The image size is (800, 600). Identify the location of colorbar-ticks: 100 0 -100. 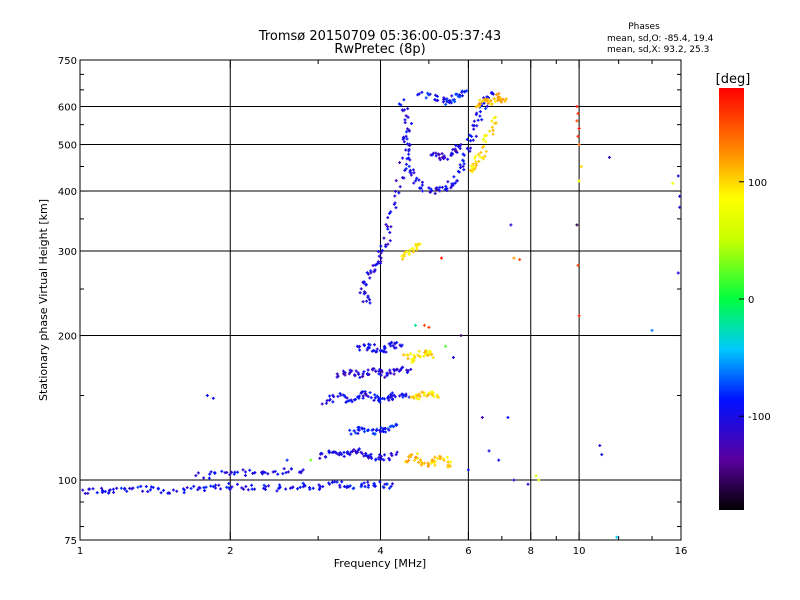
(755, 300).